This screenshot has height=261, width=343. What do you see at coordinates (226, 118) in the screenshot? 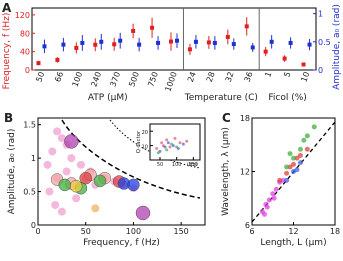
I see `panel-label: C` at bounding box center [226, 118].